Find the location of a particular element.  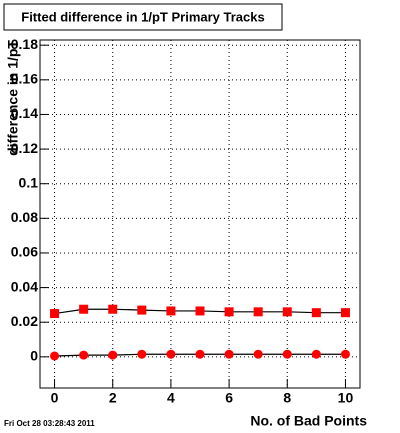

y-tick-label: 0.02 is located at coordinates (24, 321).